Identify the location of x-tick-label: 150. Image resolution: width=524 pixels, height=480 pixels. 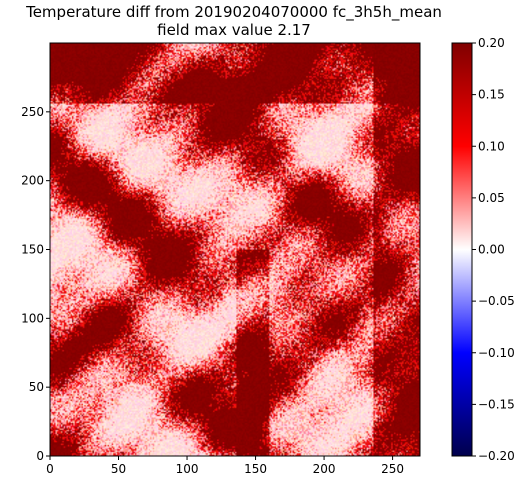
(255, 469).